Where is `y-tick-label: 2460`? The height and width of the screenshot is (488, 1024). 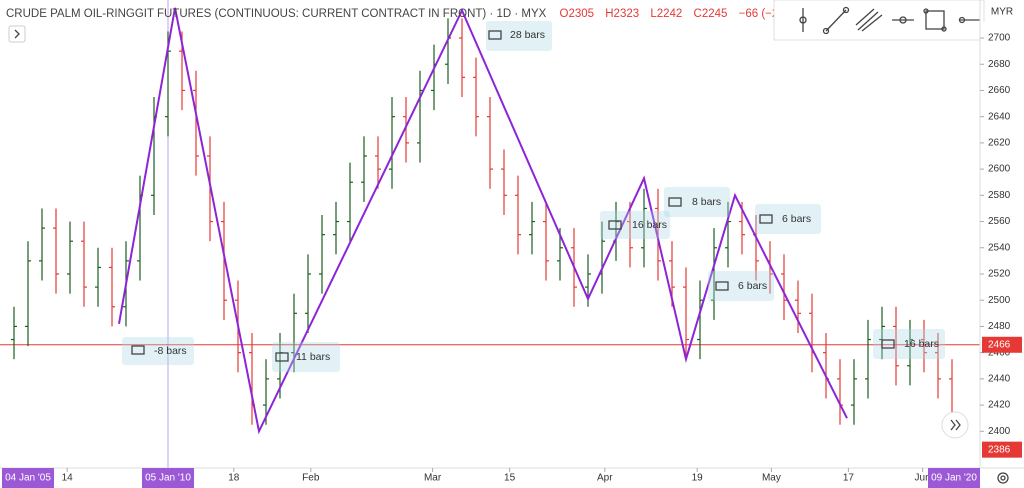
y-tick-label: 2460 is located at coordinates (999, 352).